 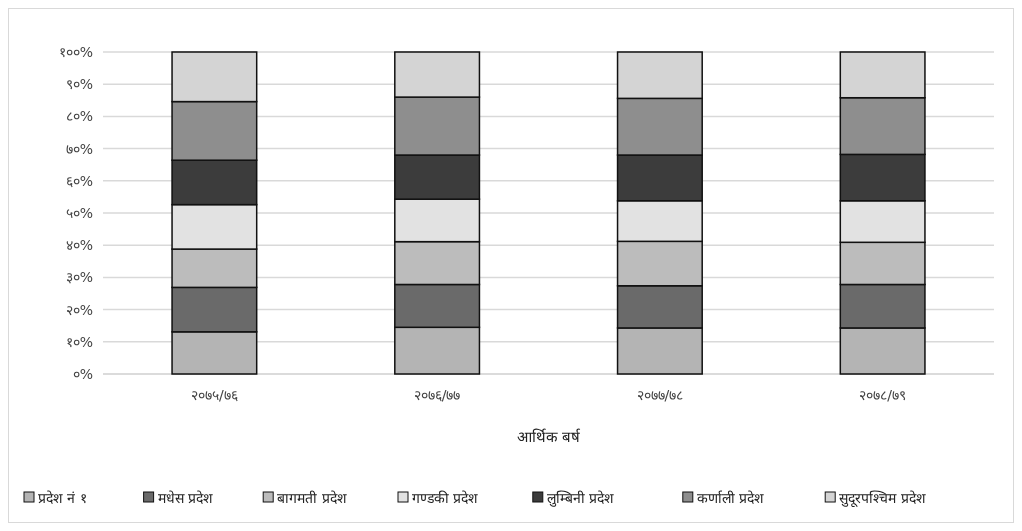 I want to click on y-tick-label: ५०%, so click(x=79, y=212).